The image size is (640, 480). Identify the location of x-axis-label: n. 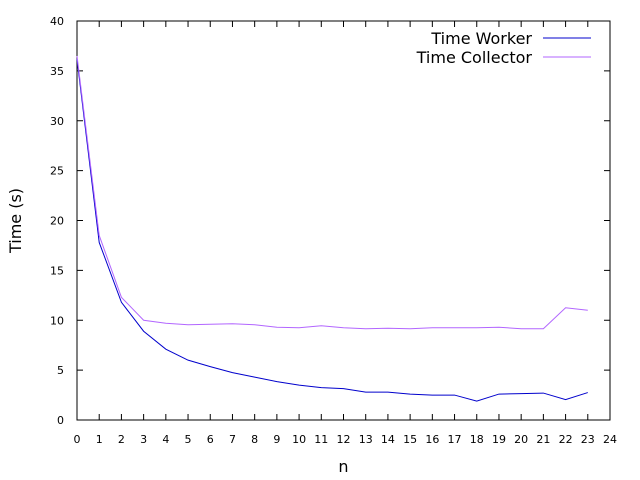
(343, 466).